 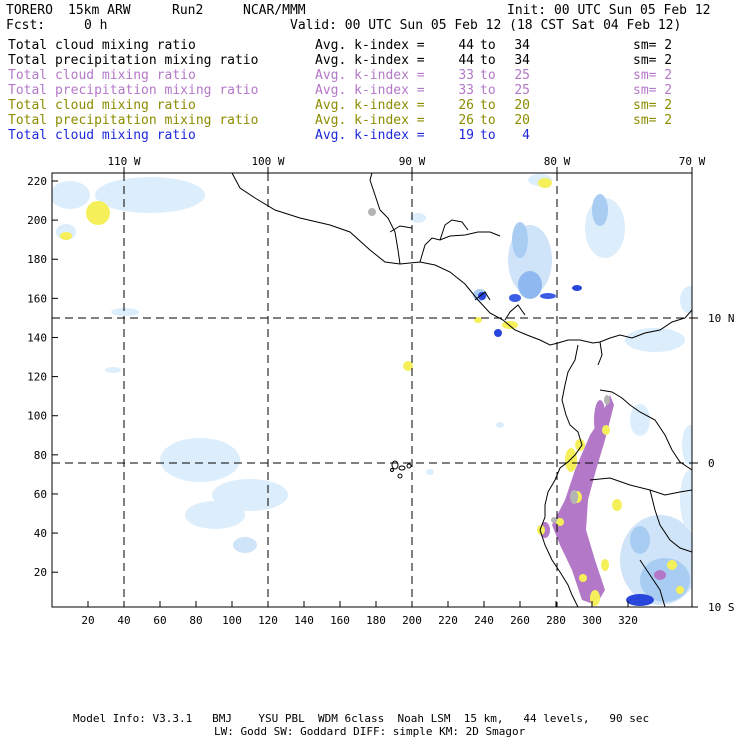 I want to click on legend-kindex-high: 19, so click(x=466, y=135).